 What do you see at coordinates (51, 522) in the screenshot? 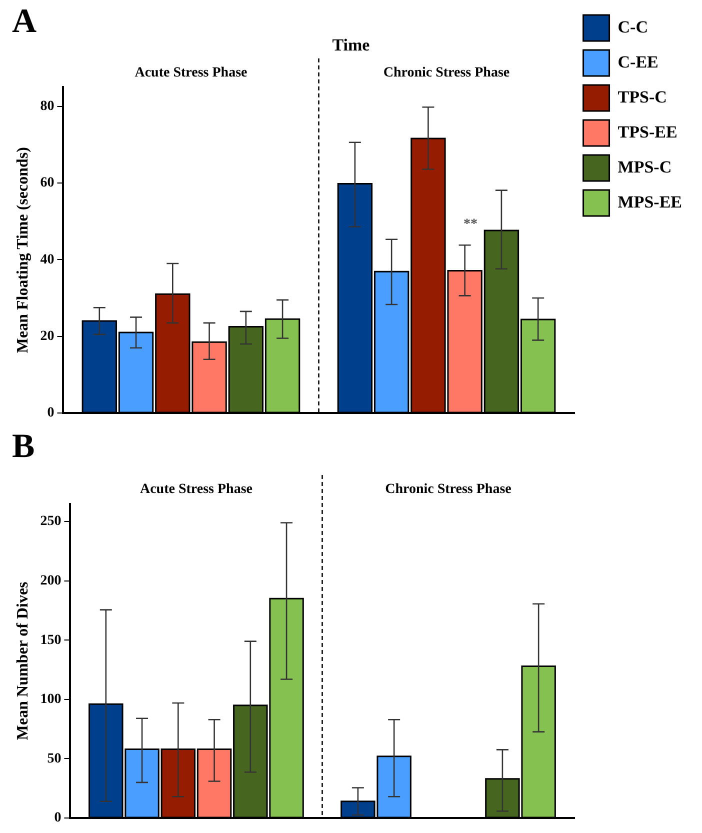
I see `y-tick-label: 250` at bounding box center [51, 522].